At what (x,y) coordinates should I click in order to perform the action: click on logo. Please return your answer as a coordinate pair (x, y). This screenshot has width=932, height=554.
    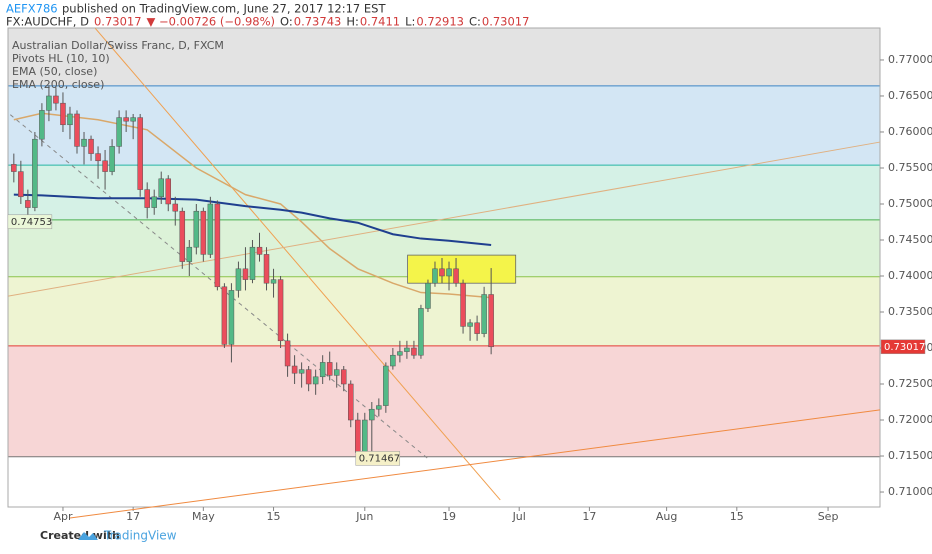
    Looking at the image, I should click on (88, 536).